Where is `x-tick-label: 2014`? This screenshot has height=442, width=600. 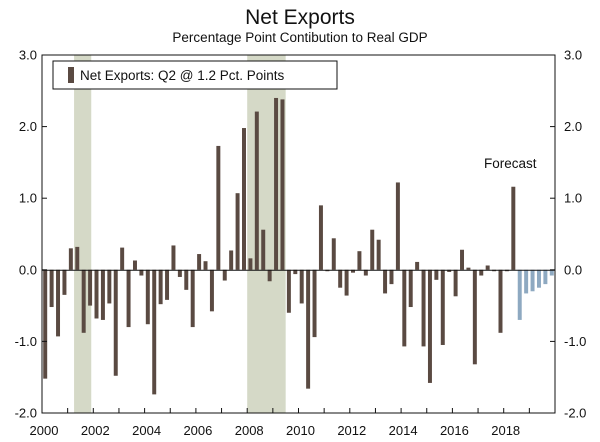 x-tick-label: 2014 is located at coordinates (403, 430).